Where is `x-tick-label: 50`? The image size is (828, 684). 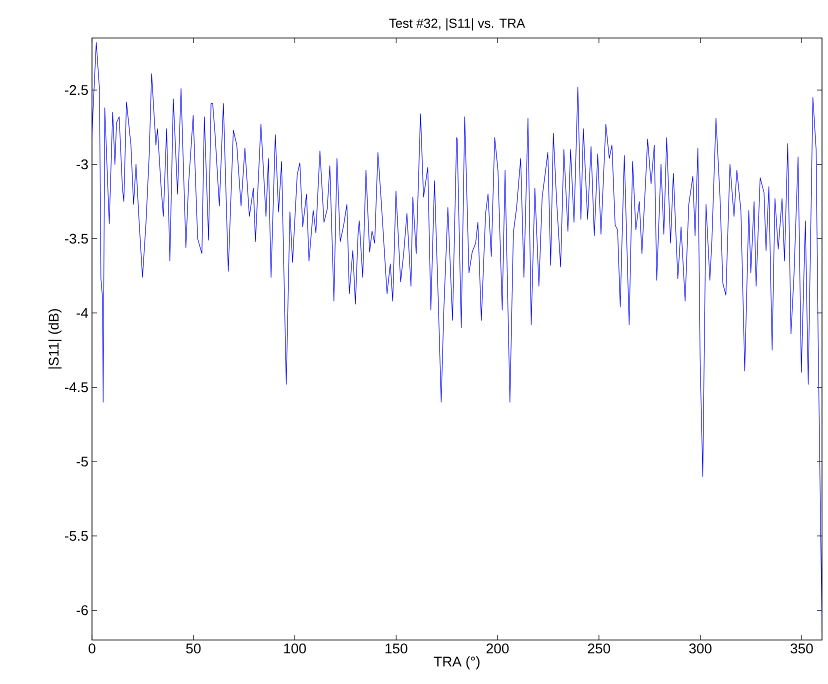 x-tick-label: 50 is located at coordinates (193, 649).